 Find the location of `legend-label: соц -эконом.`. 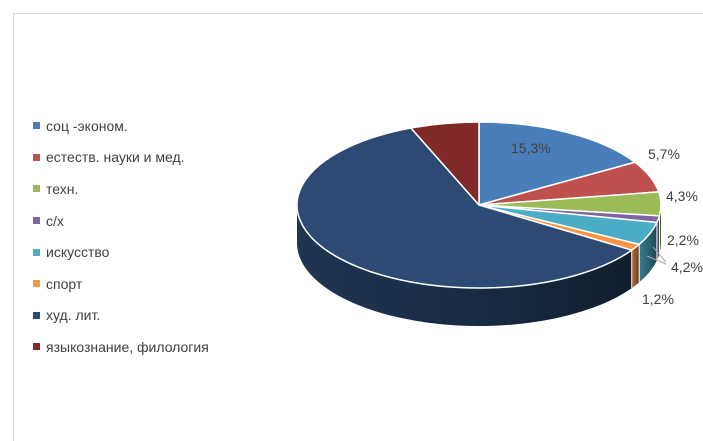

legend-label: соц -эконом. is located at coordinates (87, 125).